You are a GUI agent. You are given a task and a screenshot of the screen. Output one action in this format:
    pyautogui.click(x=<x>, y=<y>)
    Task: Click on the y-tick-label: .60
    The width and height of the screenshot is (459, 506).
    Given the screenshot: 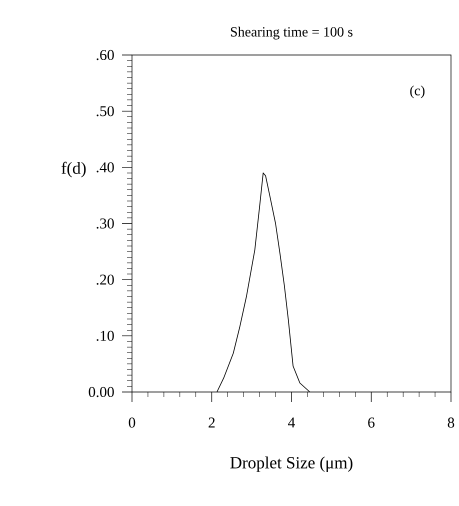 What is the action you would take?
    pyautogui.click(x=105, y=55)
    